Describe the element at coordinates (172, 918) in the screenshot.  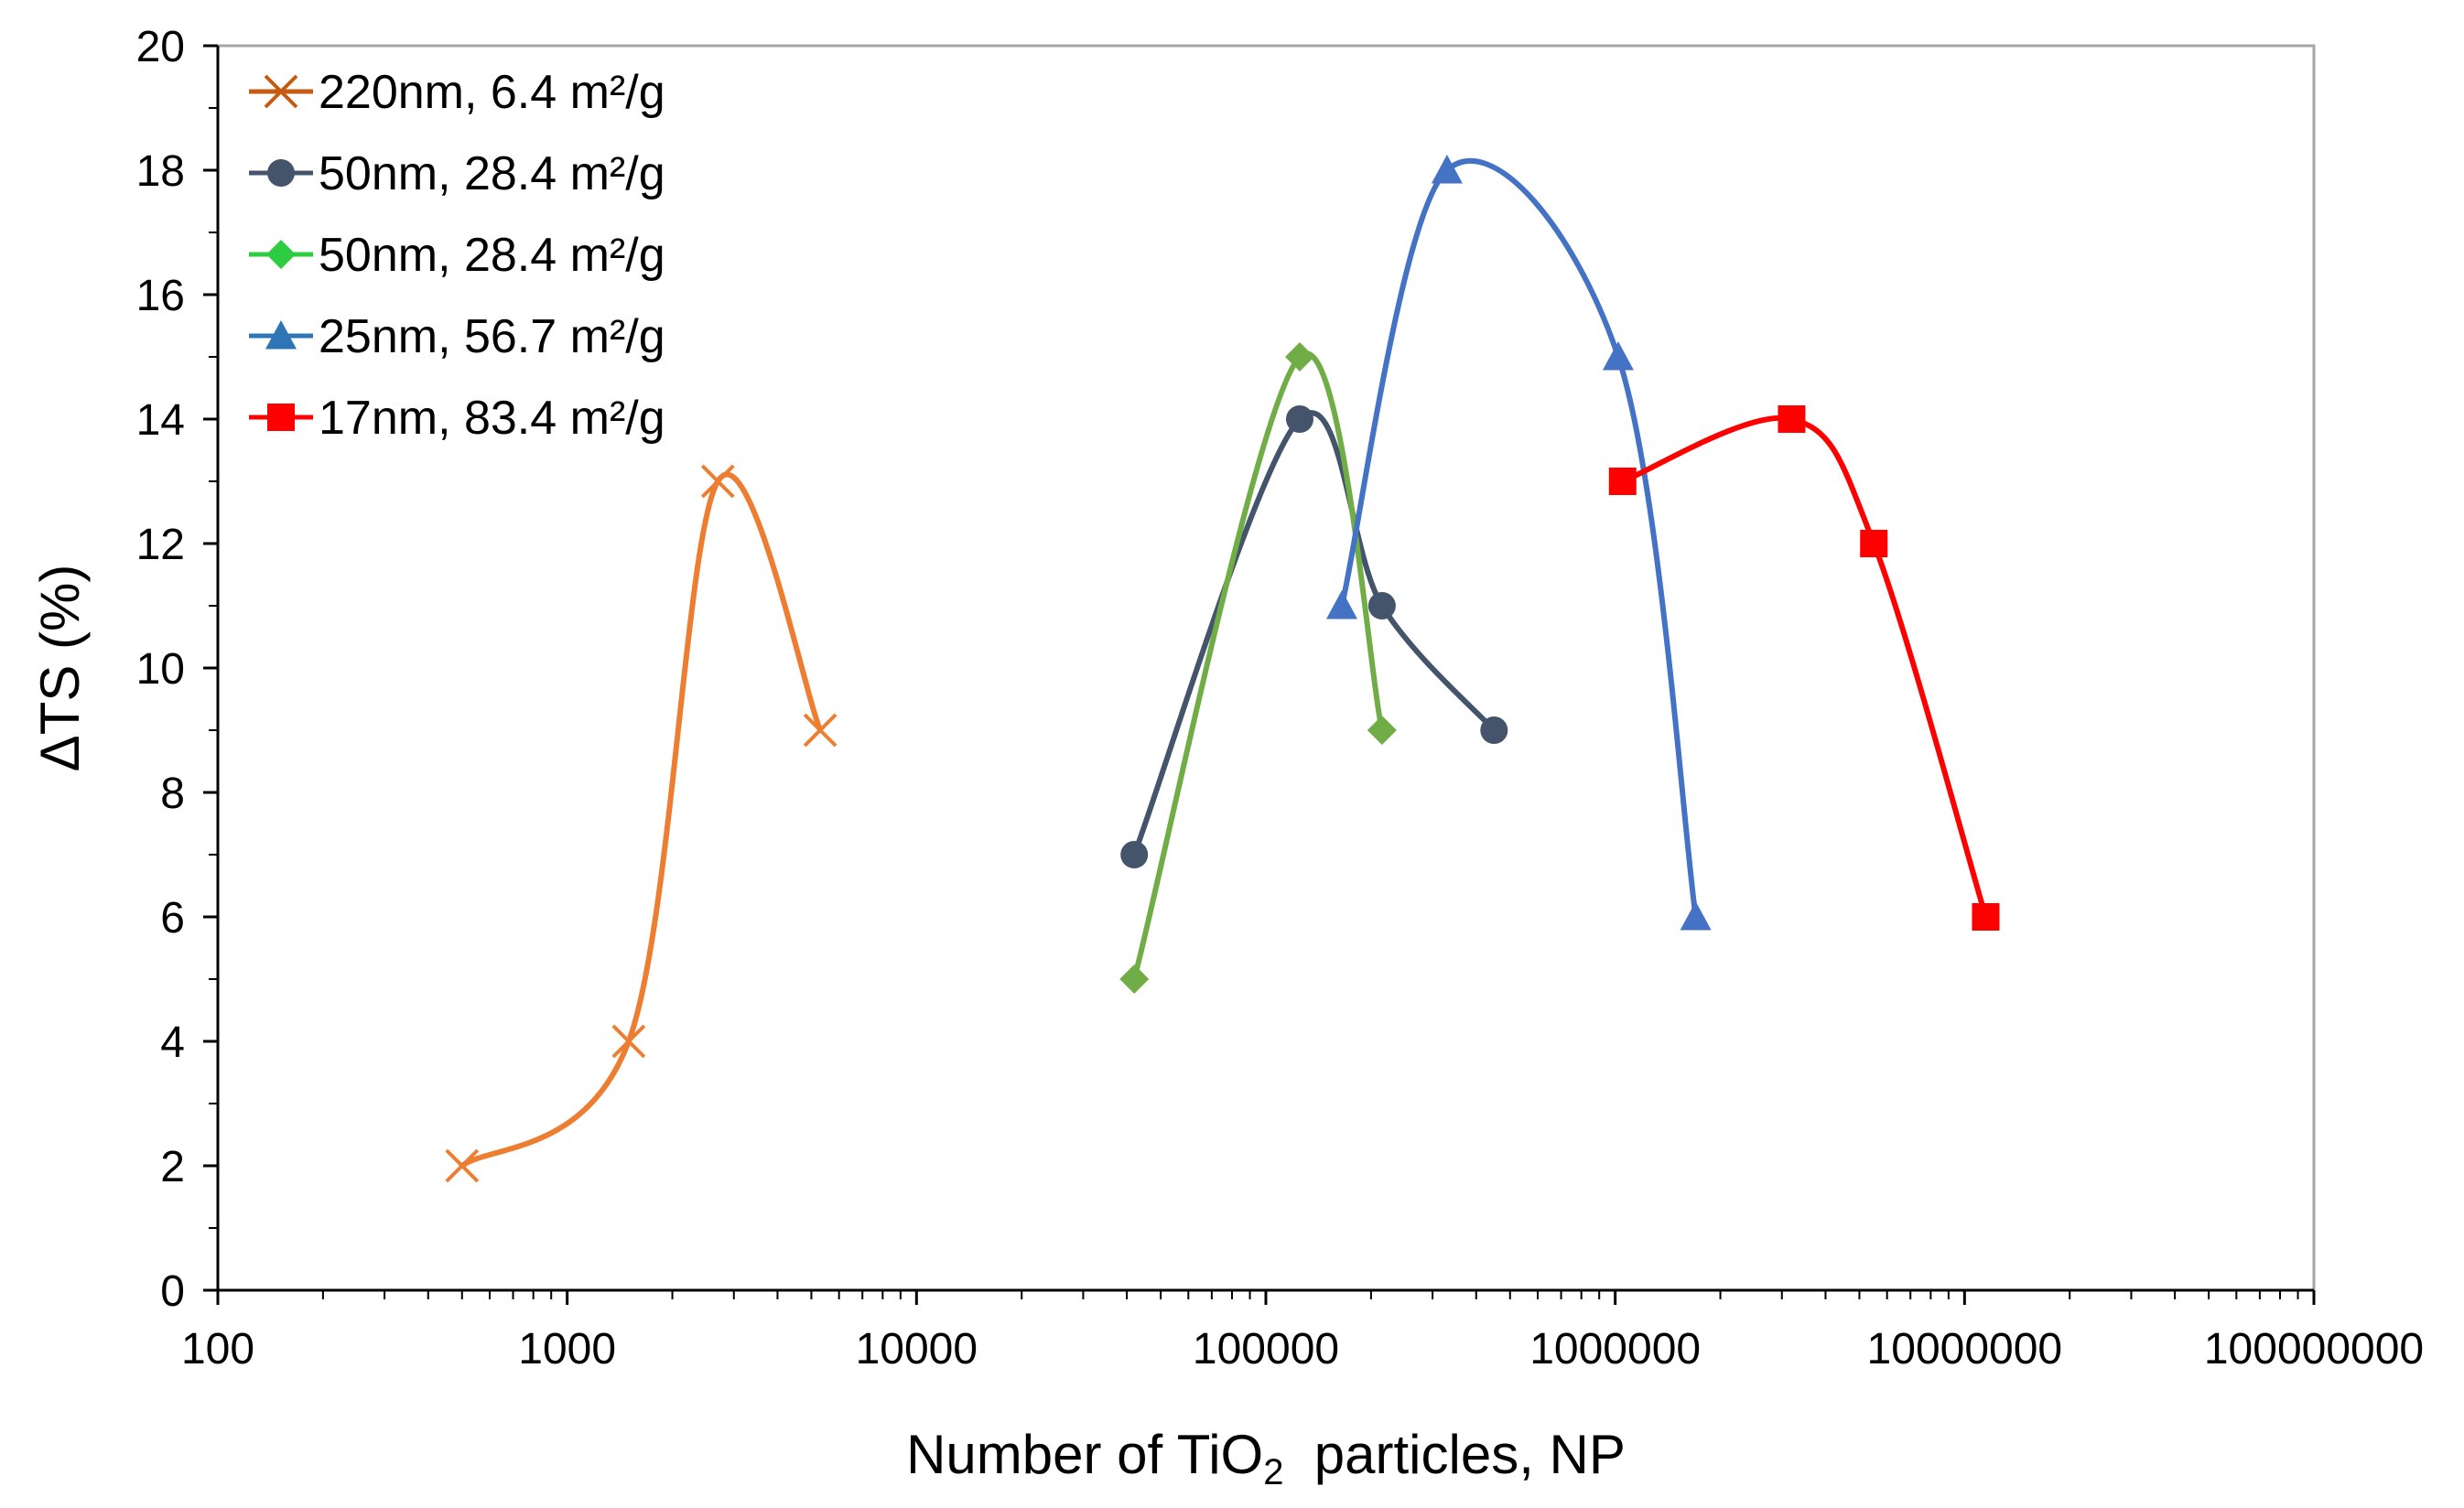
I see `y-tick-label: 6` at that location.